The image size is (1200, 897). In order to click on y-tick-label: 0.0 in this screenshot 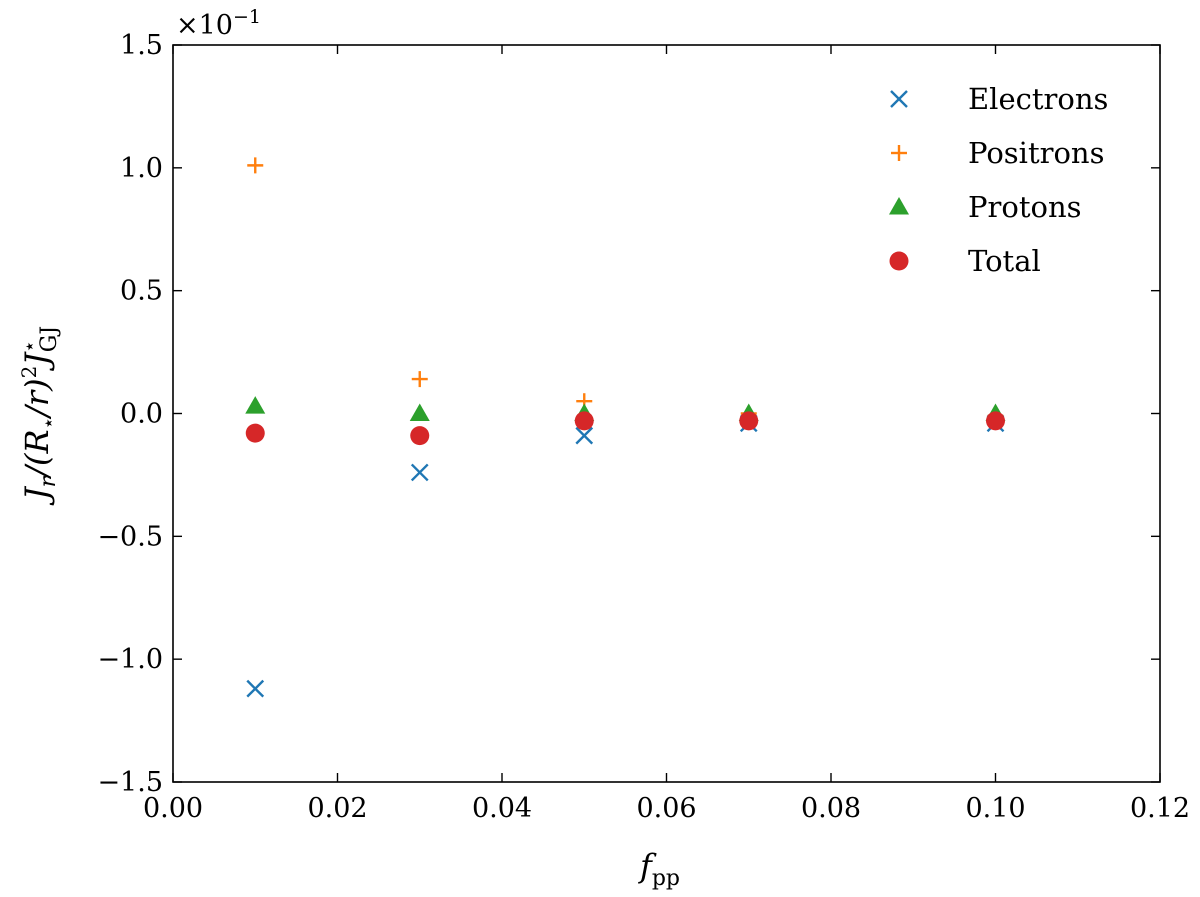, I will do `click(141, 414)`.